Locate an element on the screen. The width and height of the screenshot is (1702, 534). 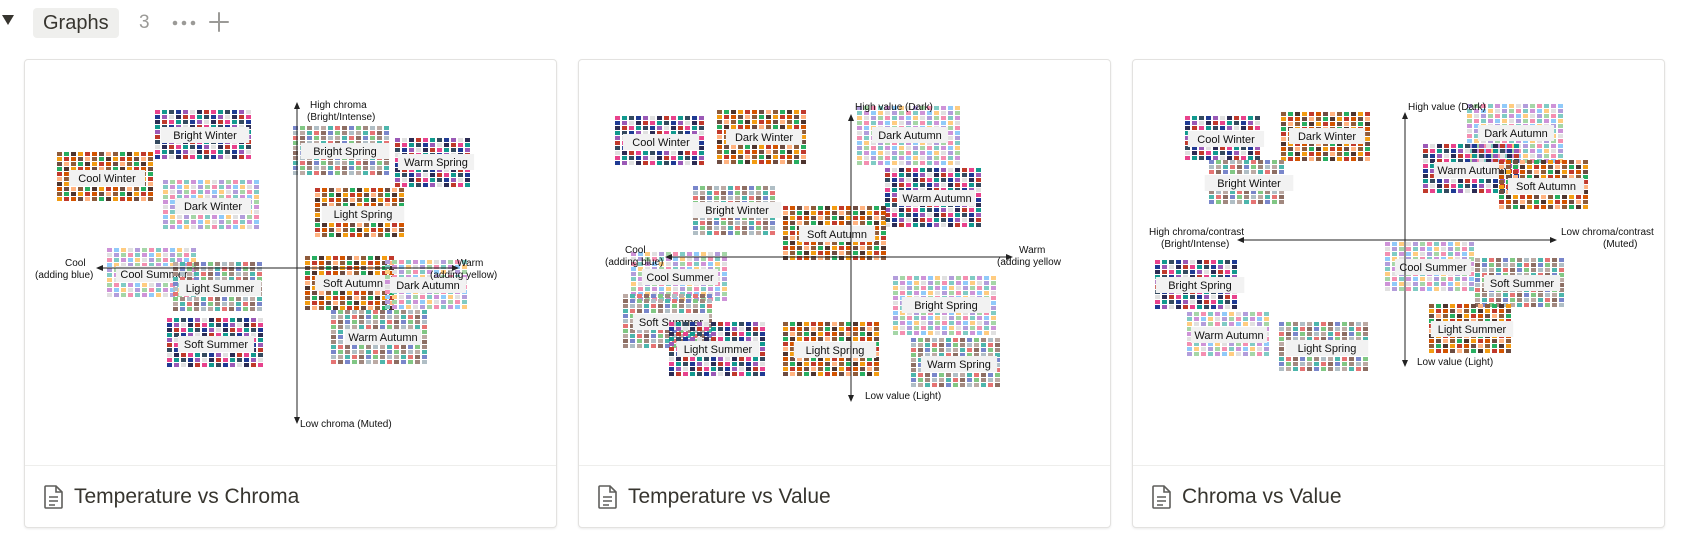
axis-label-right: Warm (adding yellow is located at coordinates (1029, 256).